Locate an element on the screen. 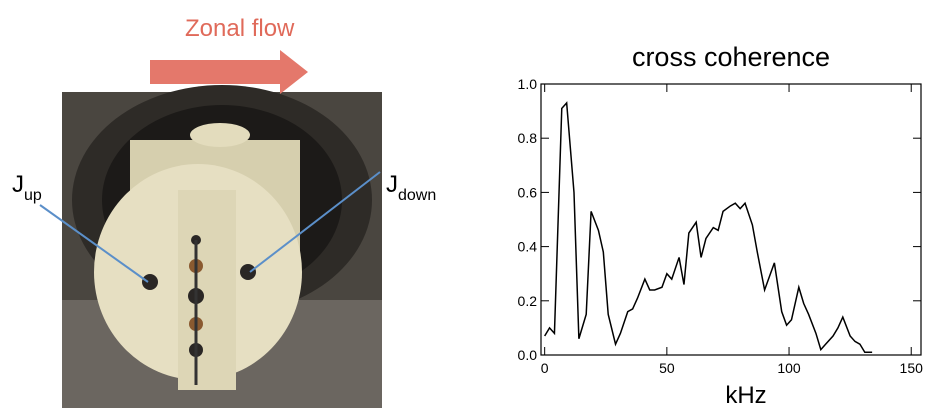  probe-label: Jdown is located at coordinates (411, 187).